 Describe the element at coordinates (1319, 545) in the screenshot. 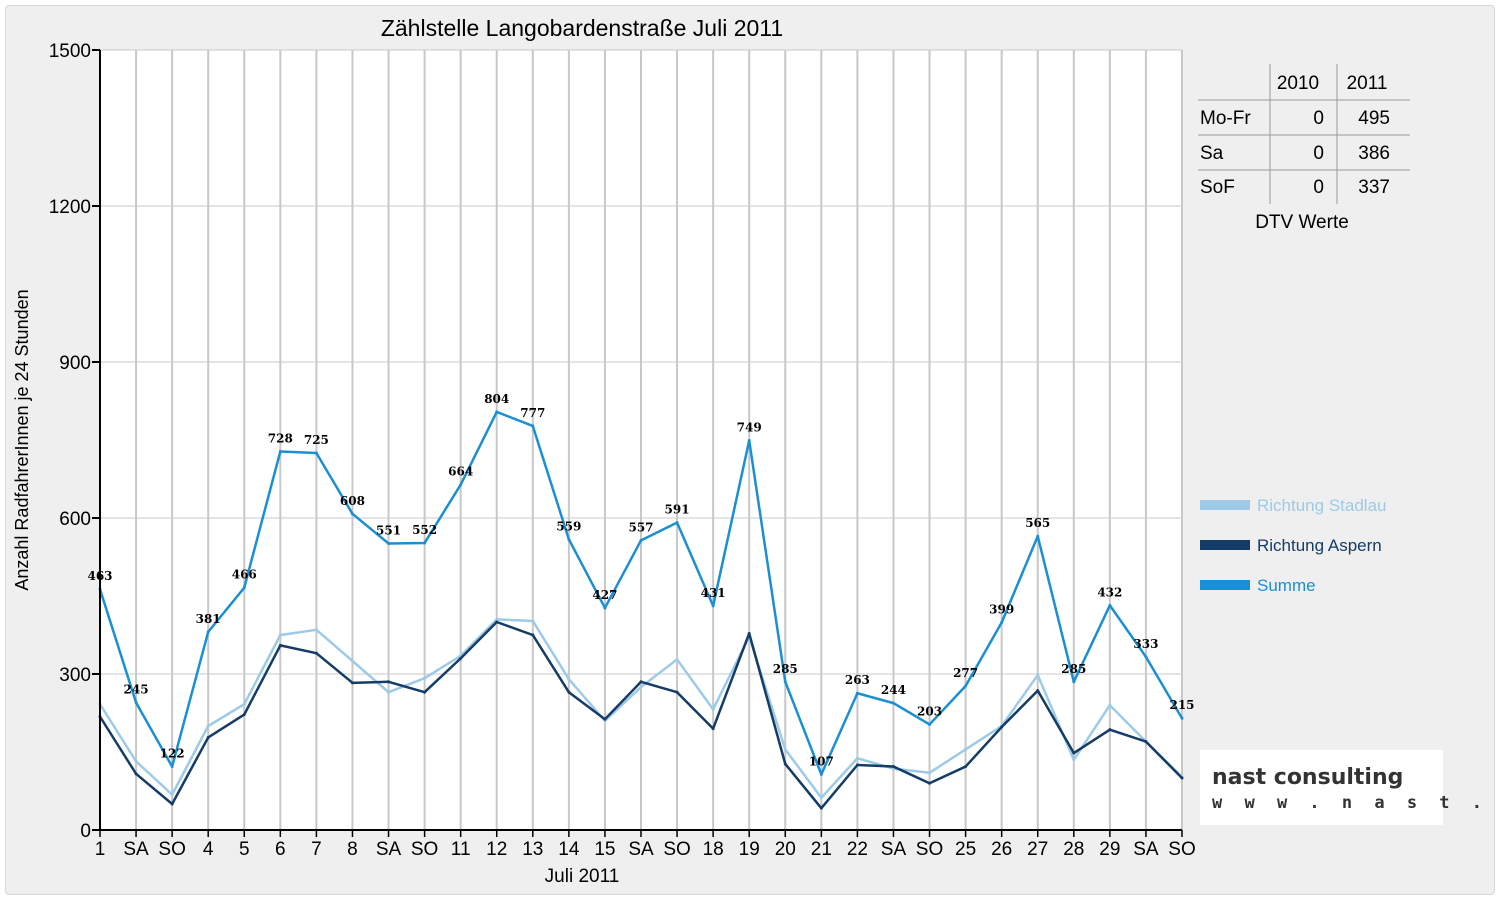

I see `legend-label: Richtung Aspern` at that location.